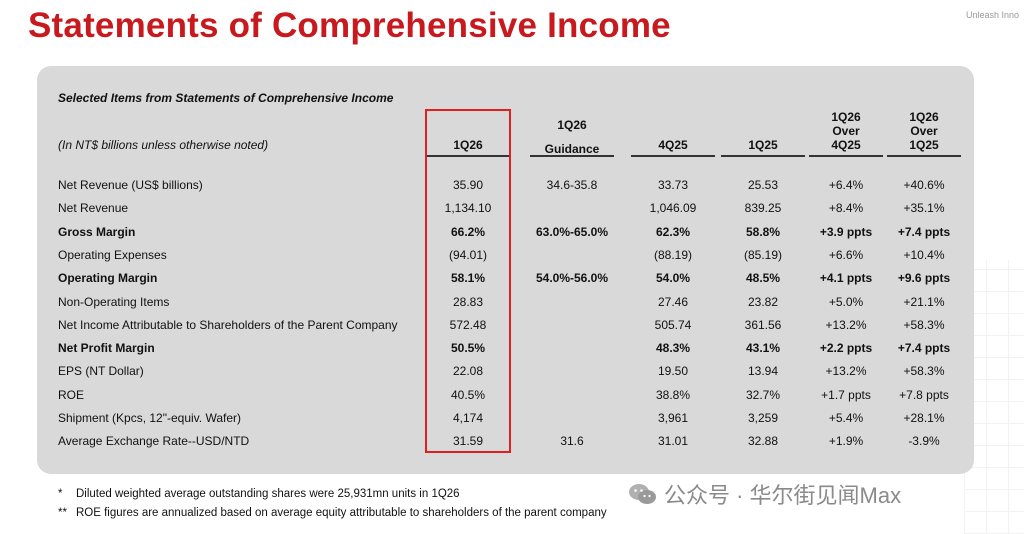 Image resolution: width=1024 pixels, height=534 pixels. What do you see at coordinates (846, 185) in the screenshot?
I see `table-cell: +6.4%` at bounding box center [846, 185].